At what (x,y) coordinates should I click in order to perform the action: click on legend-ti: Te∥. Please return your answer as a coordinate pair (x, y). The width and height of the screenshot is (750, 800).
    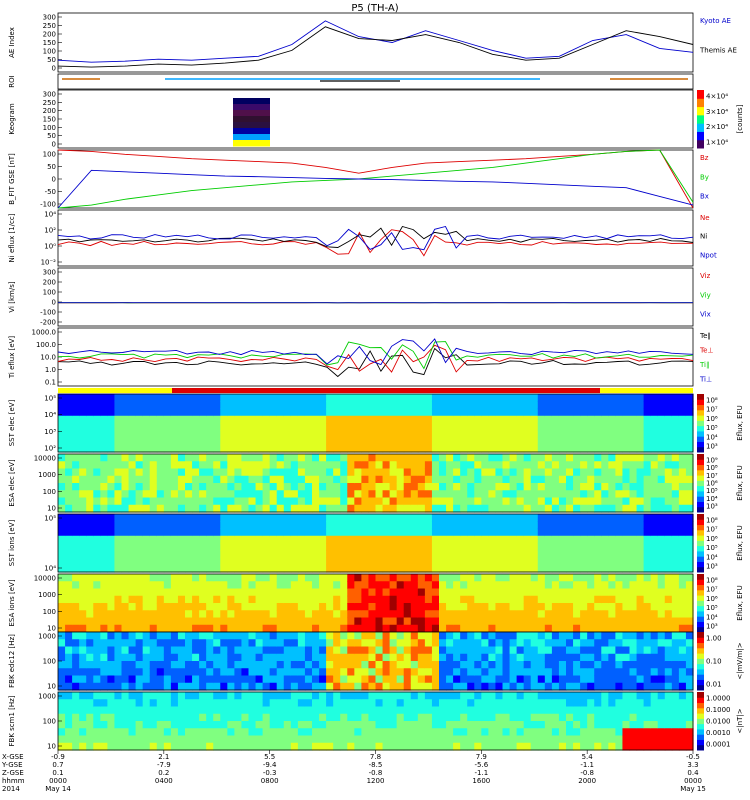
    Looking at the image, I should click on (705, 336).